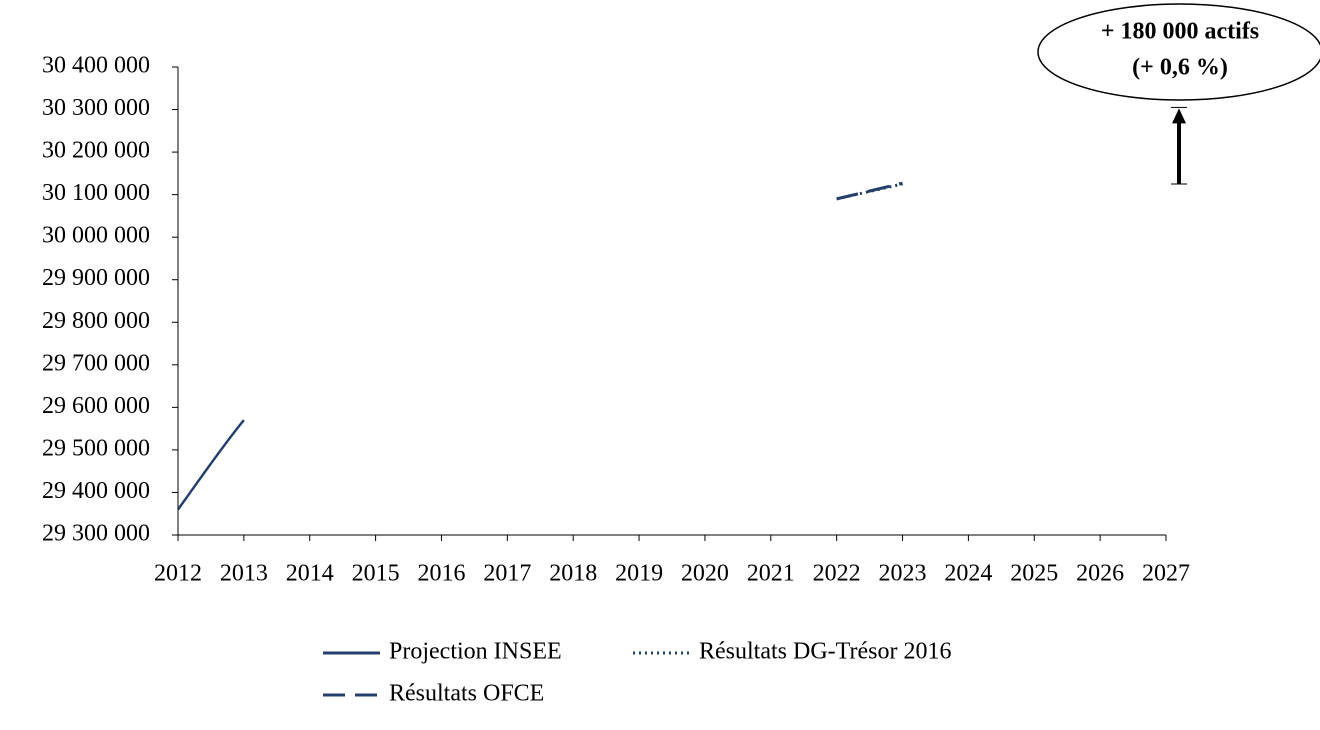 The image size is (1320, 730). Describe the element at coordinates (96, 108) in the screenshot. I see `y-tick-label: 30 300 000` at that location.